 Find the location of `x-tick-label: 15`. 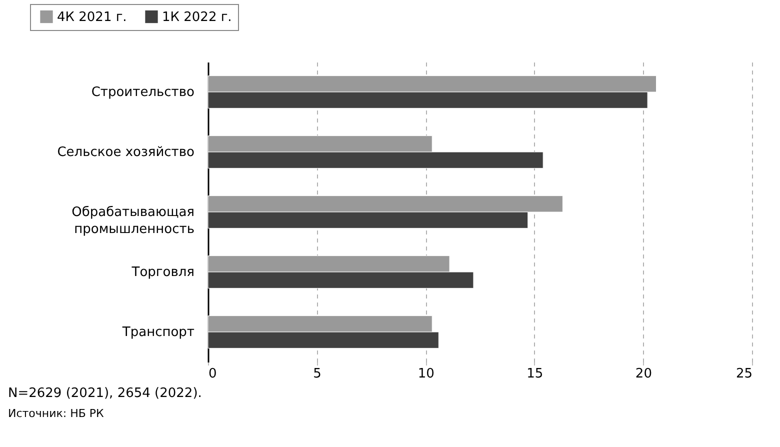

x-tick-label: 15 is located at coordinates (535, 374).